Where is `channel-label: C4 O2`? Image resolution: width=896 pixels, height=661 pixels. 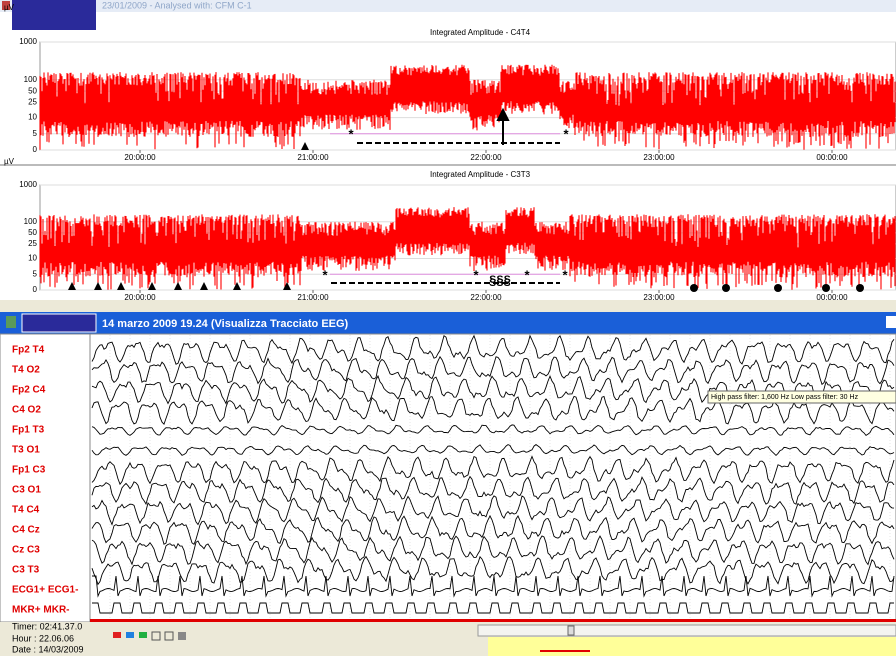
channel-label: C4 O2 is located at coordinates (26, 410).